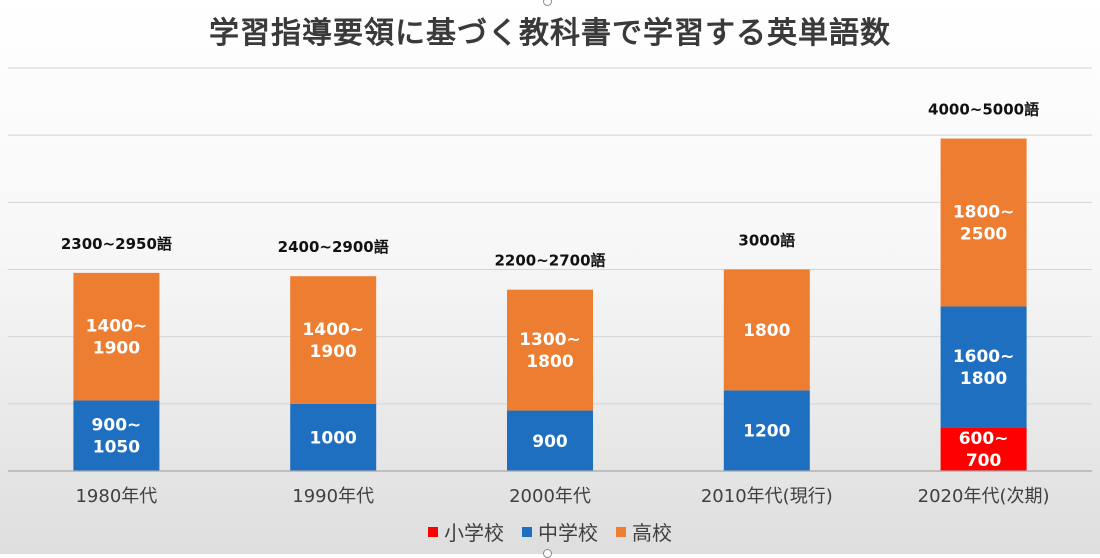 The image size is (1100, 558). I want to click on legend-item: 小学校, so click(466, 531).